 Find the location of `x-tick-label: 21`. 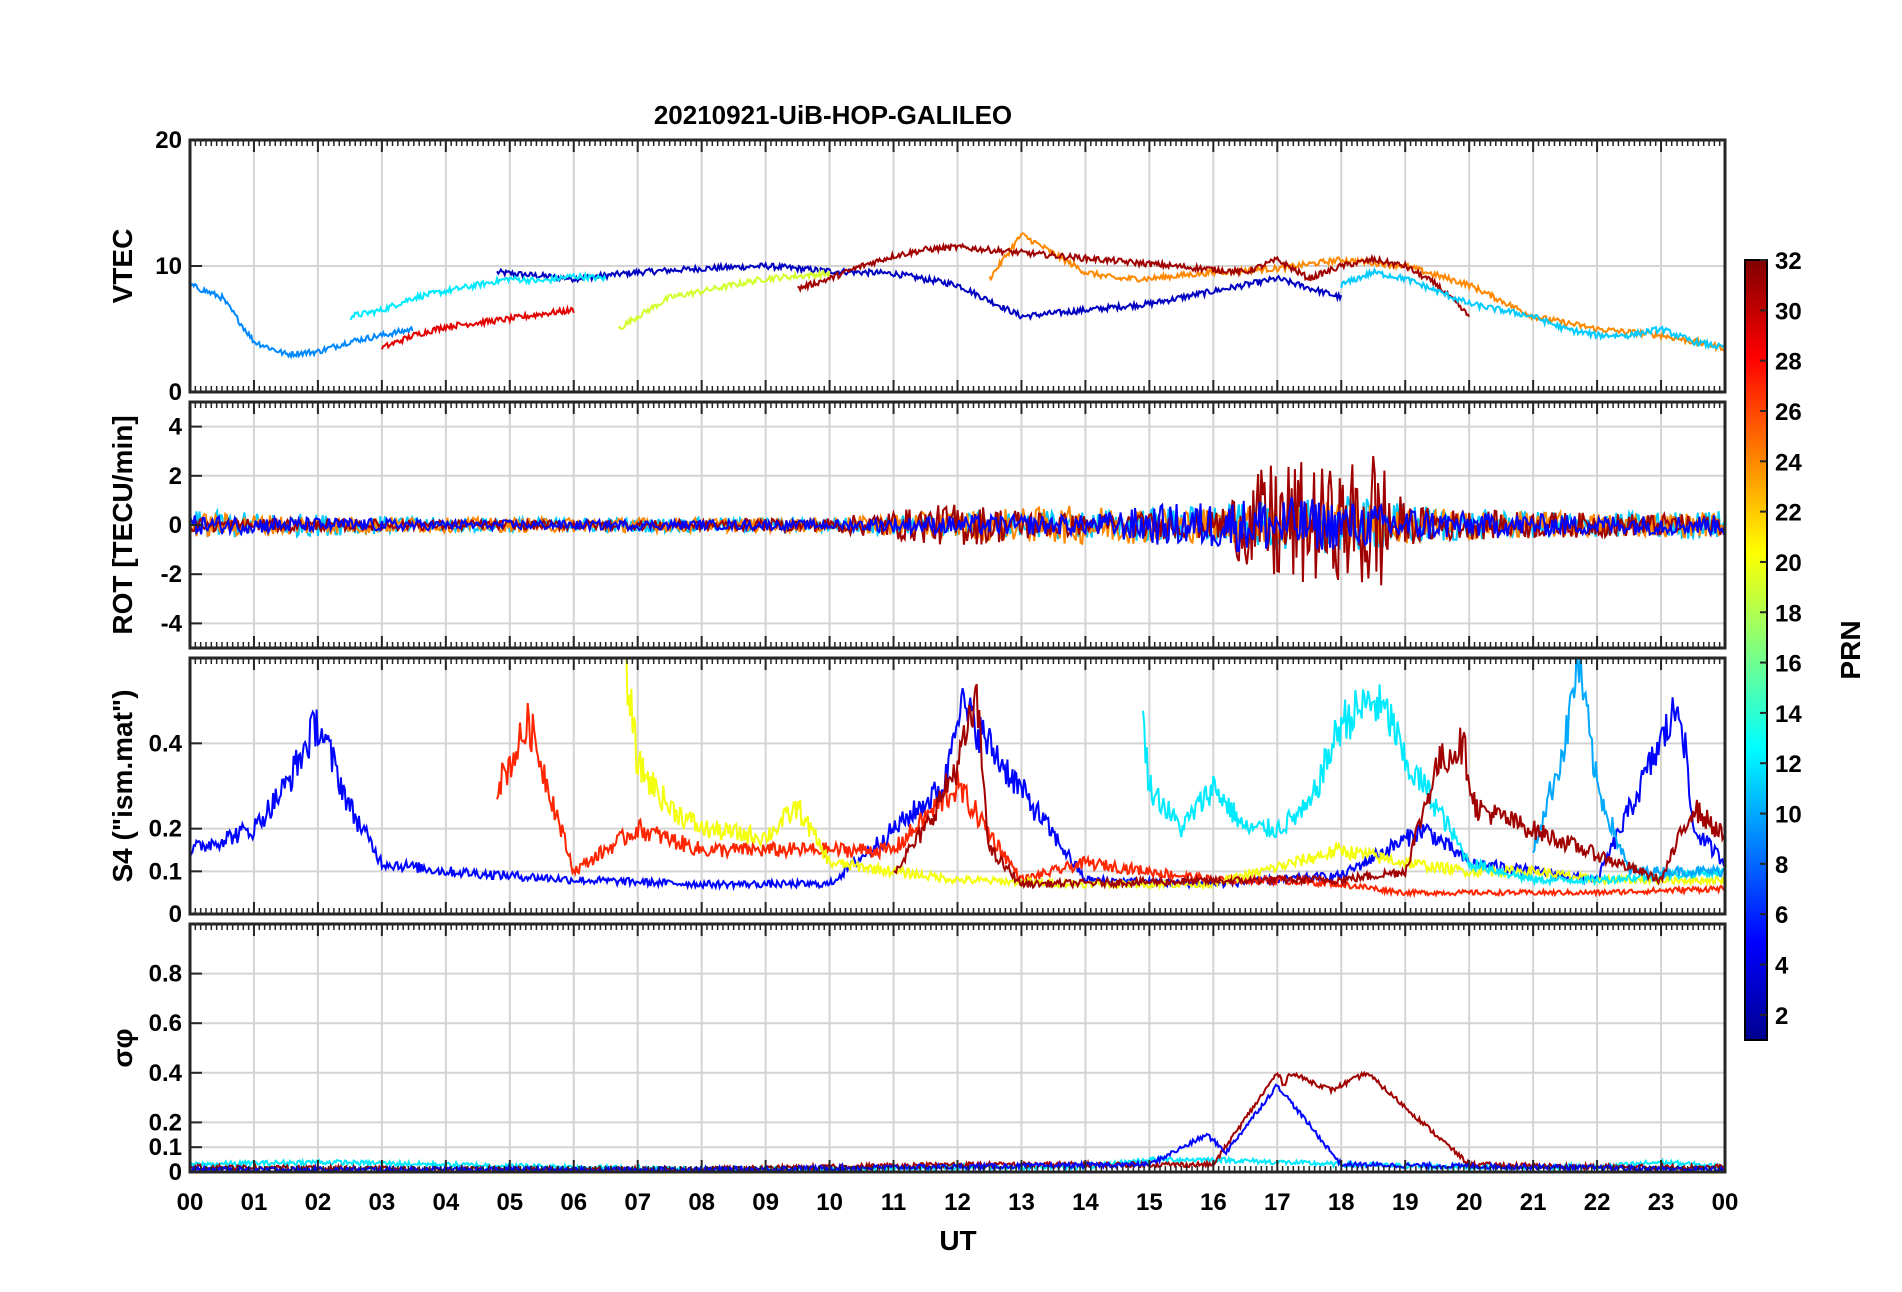

x-tick-label: 21 is located at coordinates (1533, 1202).